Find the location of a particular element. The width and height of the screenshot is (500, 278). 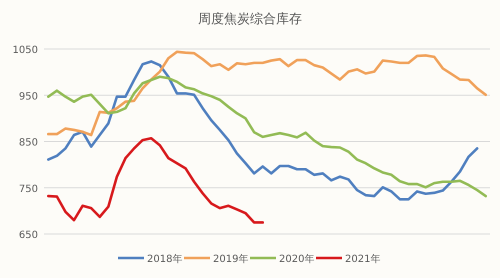

y-tick-label: 650 is located at coordinates (28, 235).